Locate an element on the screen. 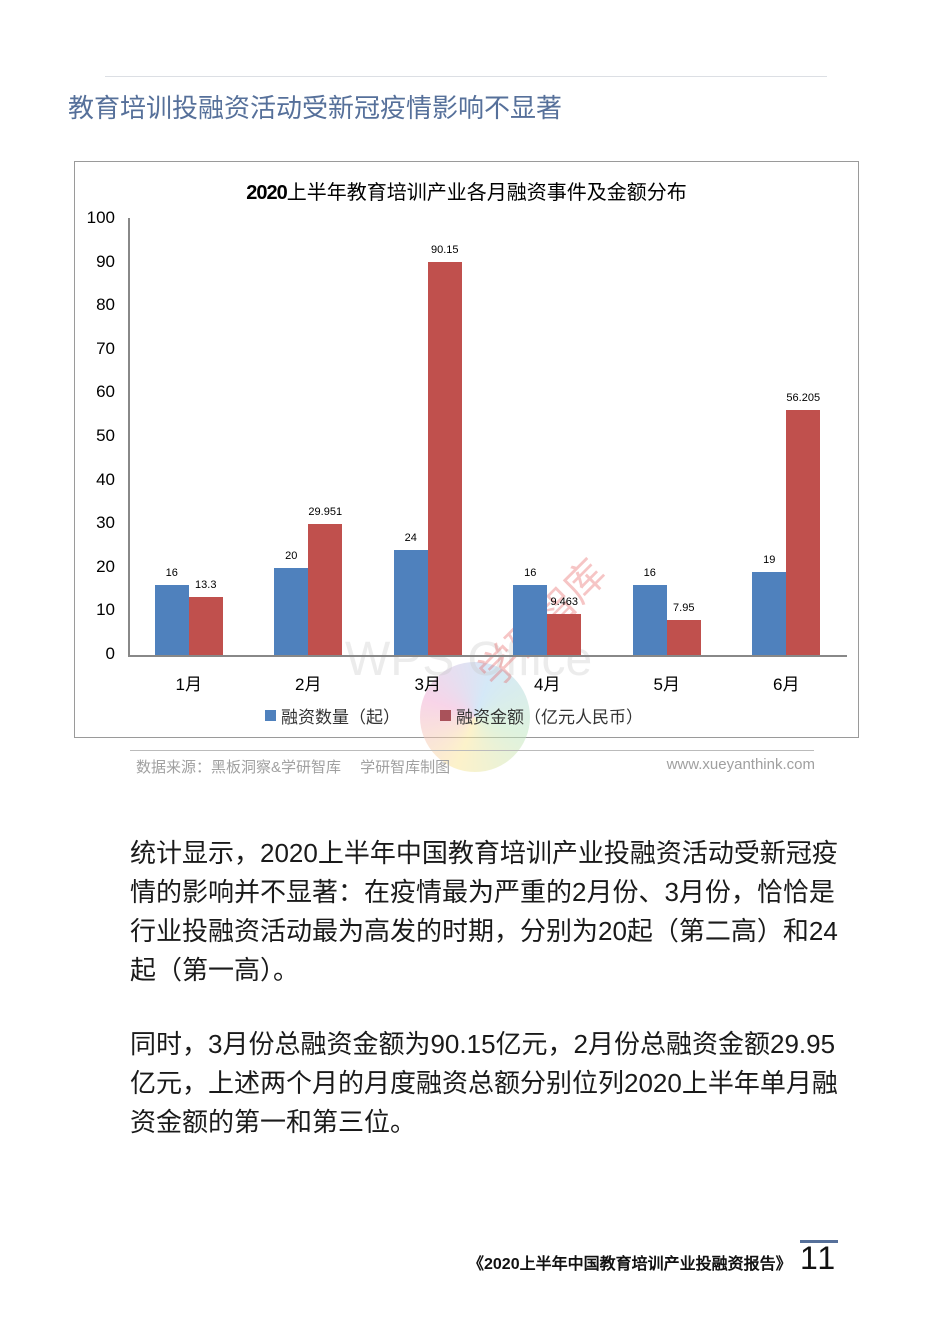  watermark-logo-icon is located at coordinates (475, 717).